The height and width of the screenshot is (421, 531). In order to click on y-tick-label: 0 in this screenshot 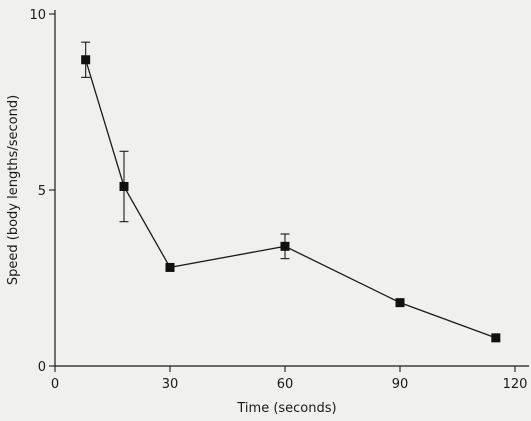, I will do `click(42, 367)`.